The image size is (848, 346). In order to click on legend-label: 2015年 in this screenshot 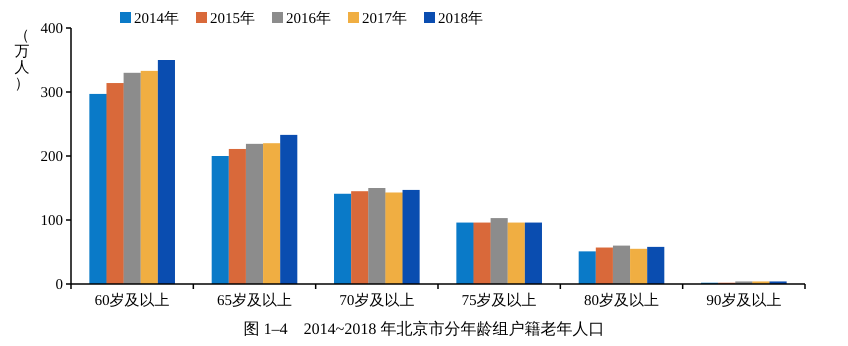, I will do `click(232, 18)`.